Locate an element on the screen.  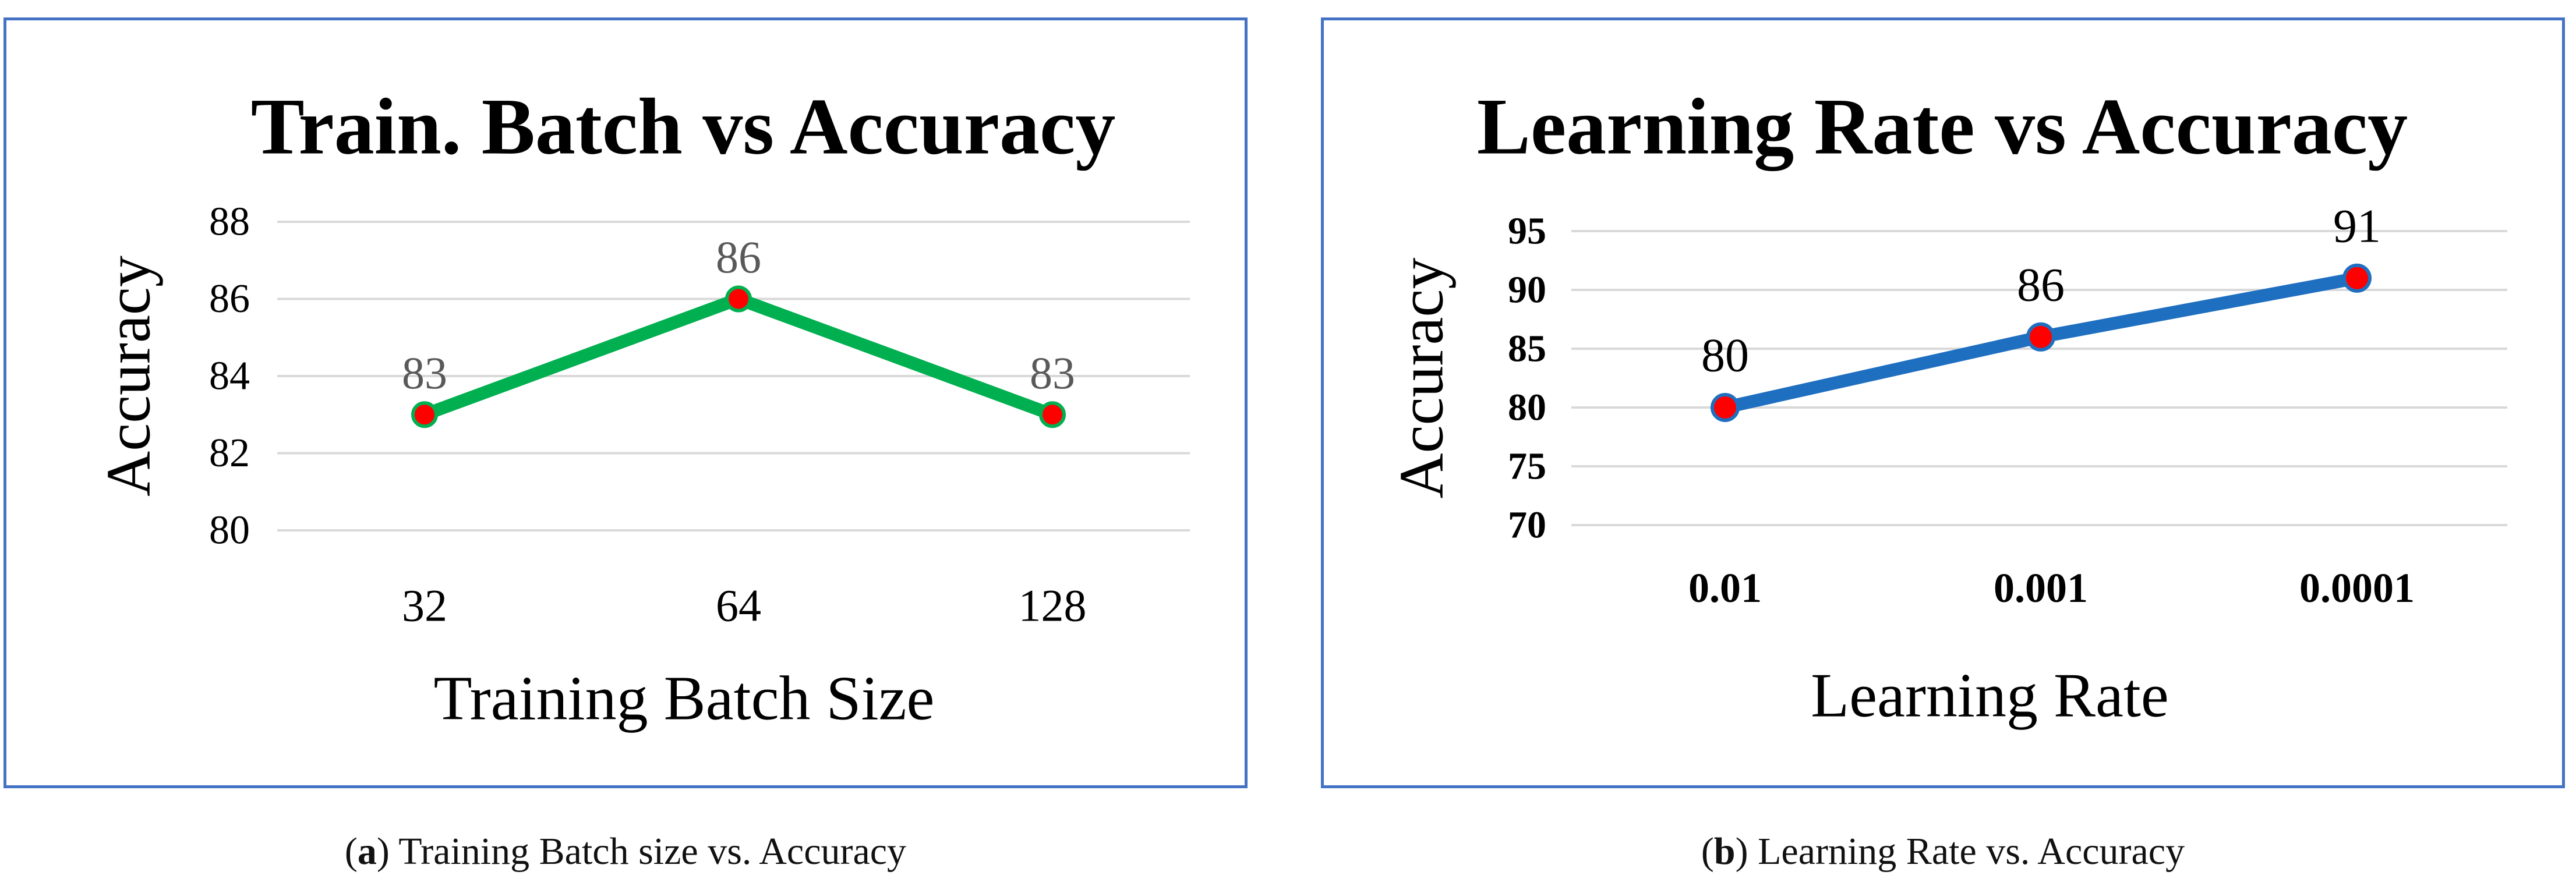
chart-b-ylabel: Accuracy is located at coordinates (1422, 379).